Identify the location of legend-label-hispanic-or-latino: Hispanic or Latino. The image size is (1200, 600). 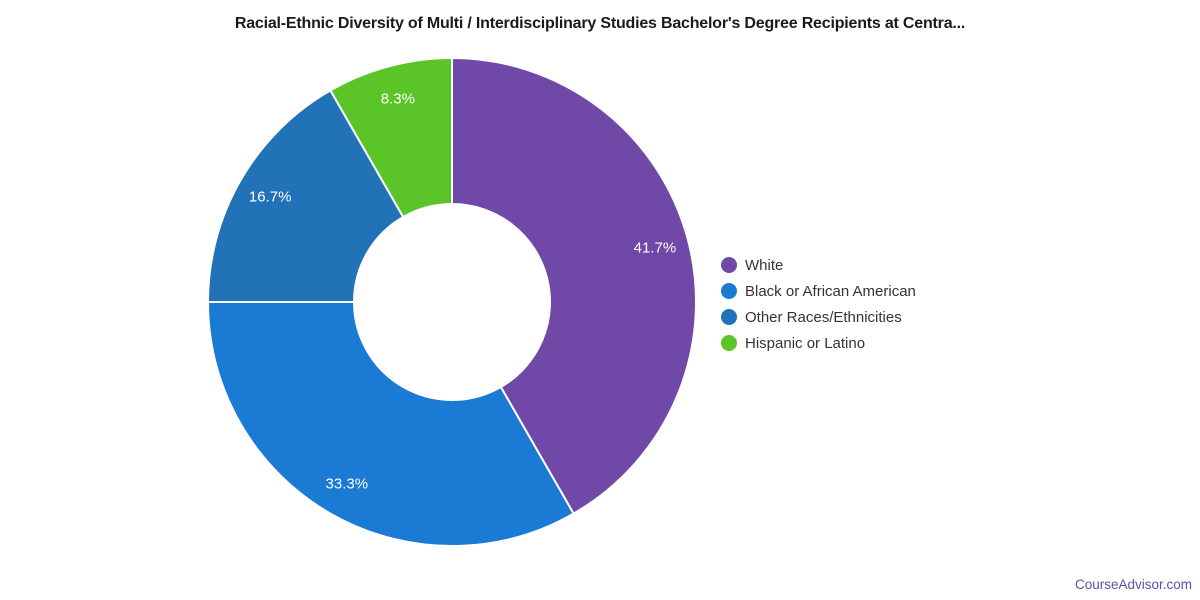
(805, 343).